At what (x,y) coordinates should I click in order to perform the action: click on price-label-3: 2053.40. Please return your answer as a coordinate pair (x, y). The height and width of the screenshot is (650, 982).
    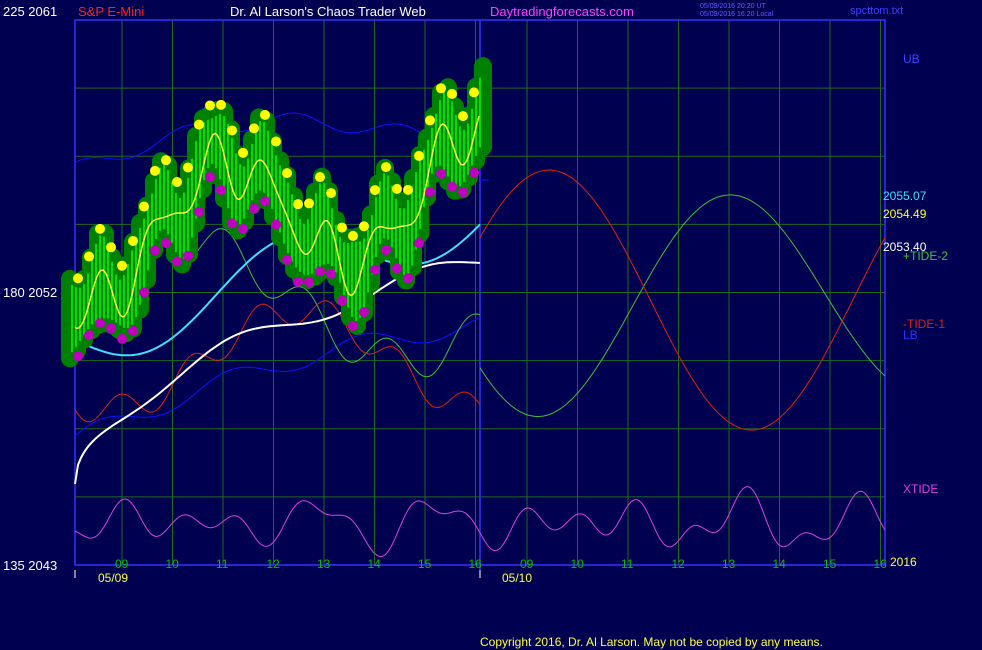
    Looking at the image, I should click on (905, 247).